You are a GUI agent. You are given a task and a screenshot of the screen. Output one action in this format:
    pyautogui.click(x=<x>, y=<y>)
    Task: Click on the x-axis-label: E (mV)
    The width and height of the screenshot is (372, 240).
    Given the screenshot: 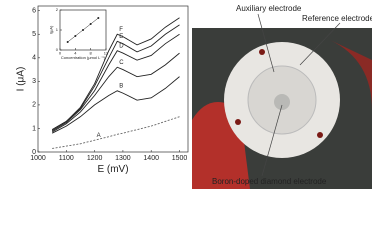 What is the action you would take?
    pyautogui.click(x=112, y=169)
    